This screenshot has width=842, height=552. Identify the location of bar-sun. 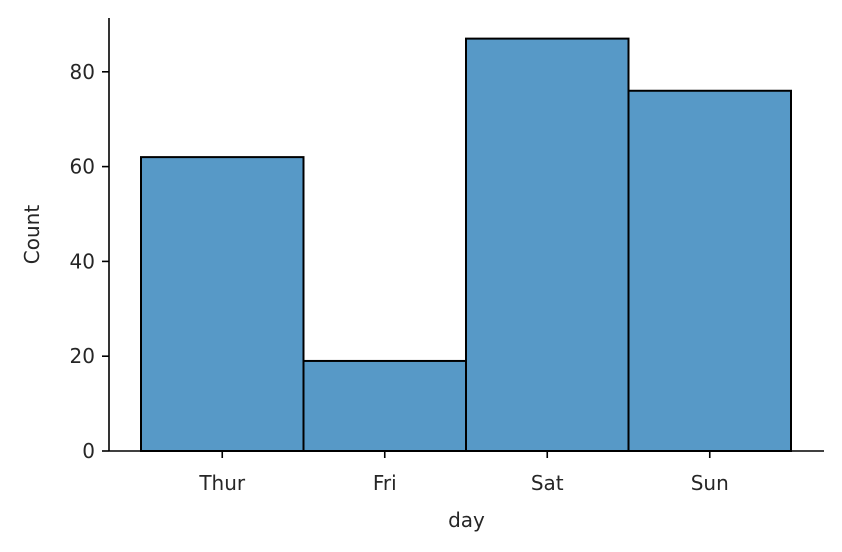
(709, 271).